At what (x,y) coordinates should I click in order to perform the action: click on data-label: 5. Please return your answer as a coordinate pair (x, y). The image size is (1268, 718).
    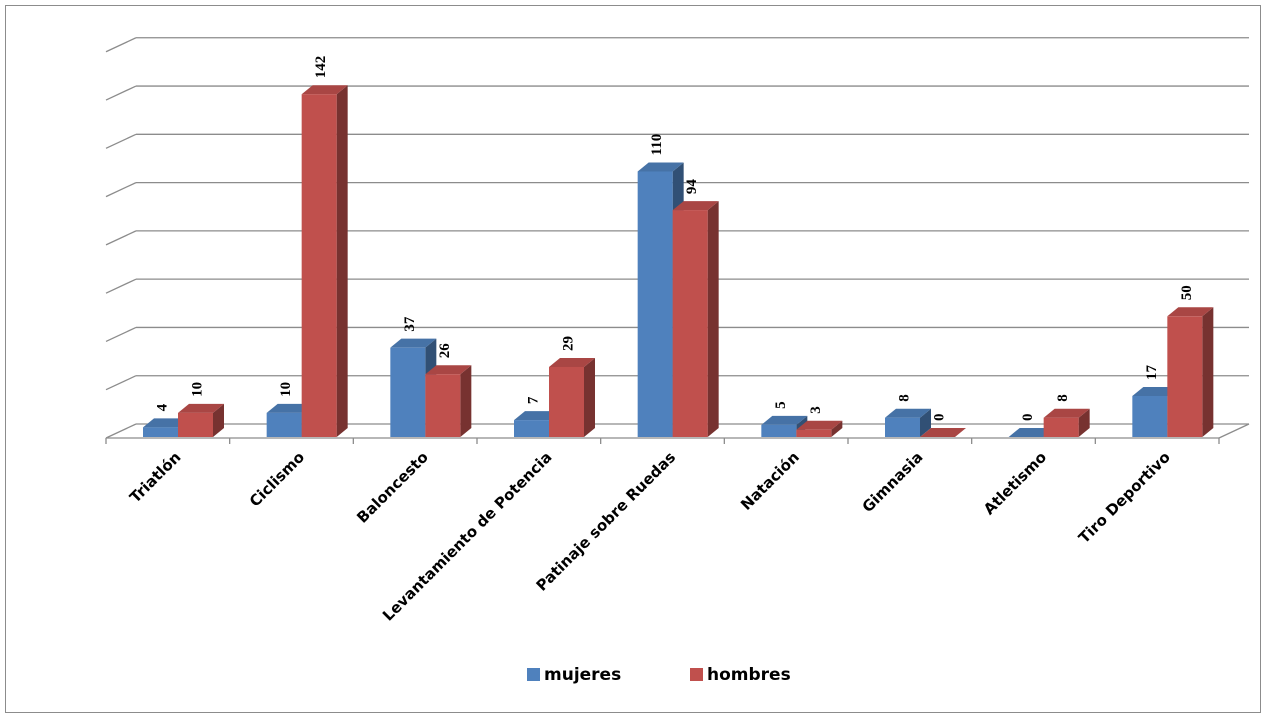
    Looking at the image, I should click on (781, 405).